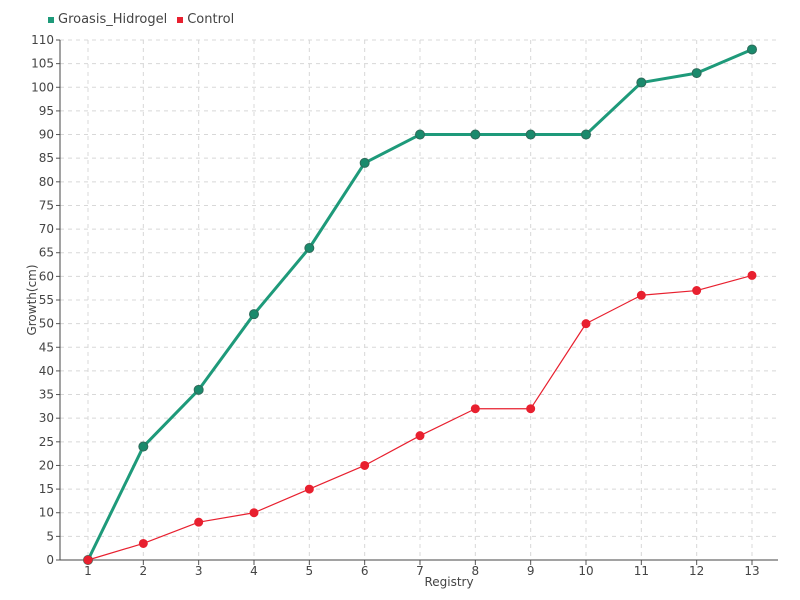 The image size is (800, 600). I want to click on legend-item-groasis-hidrogel: Groasis_Hidrogel, so click(107, 19).